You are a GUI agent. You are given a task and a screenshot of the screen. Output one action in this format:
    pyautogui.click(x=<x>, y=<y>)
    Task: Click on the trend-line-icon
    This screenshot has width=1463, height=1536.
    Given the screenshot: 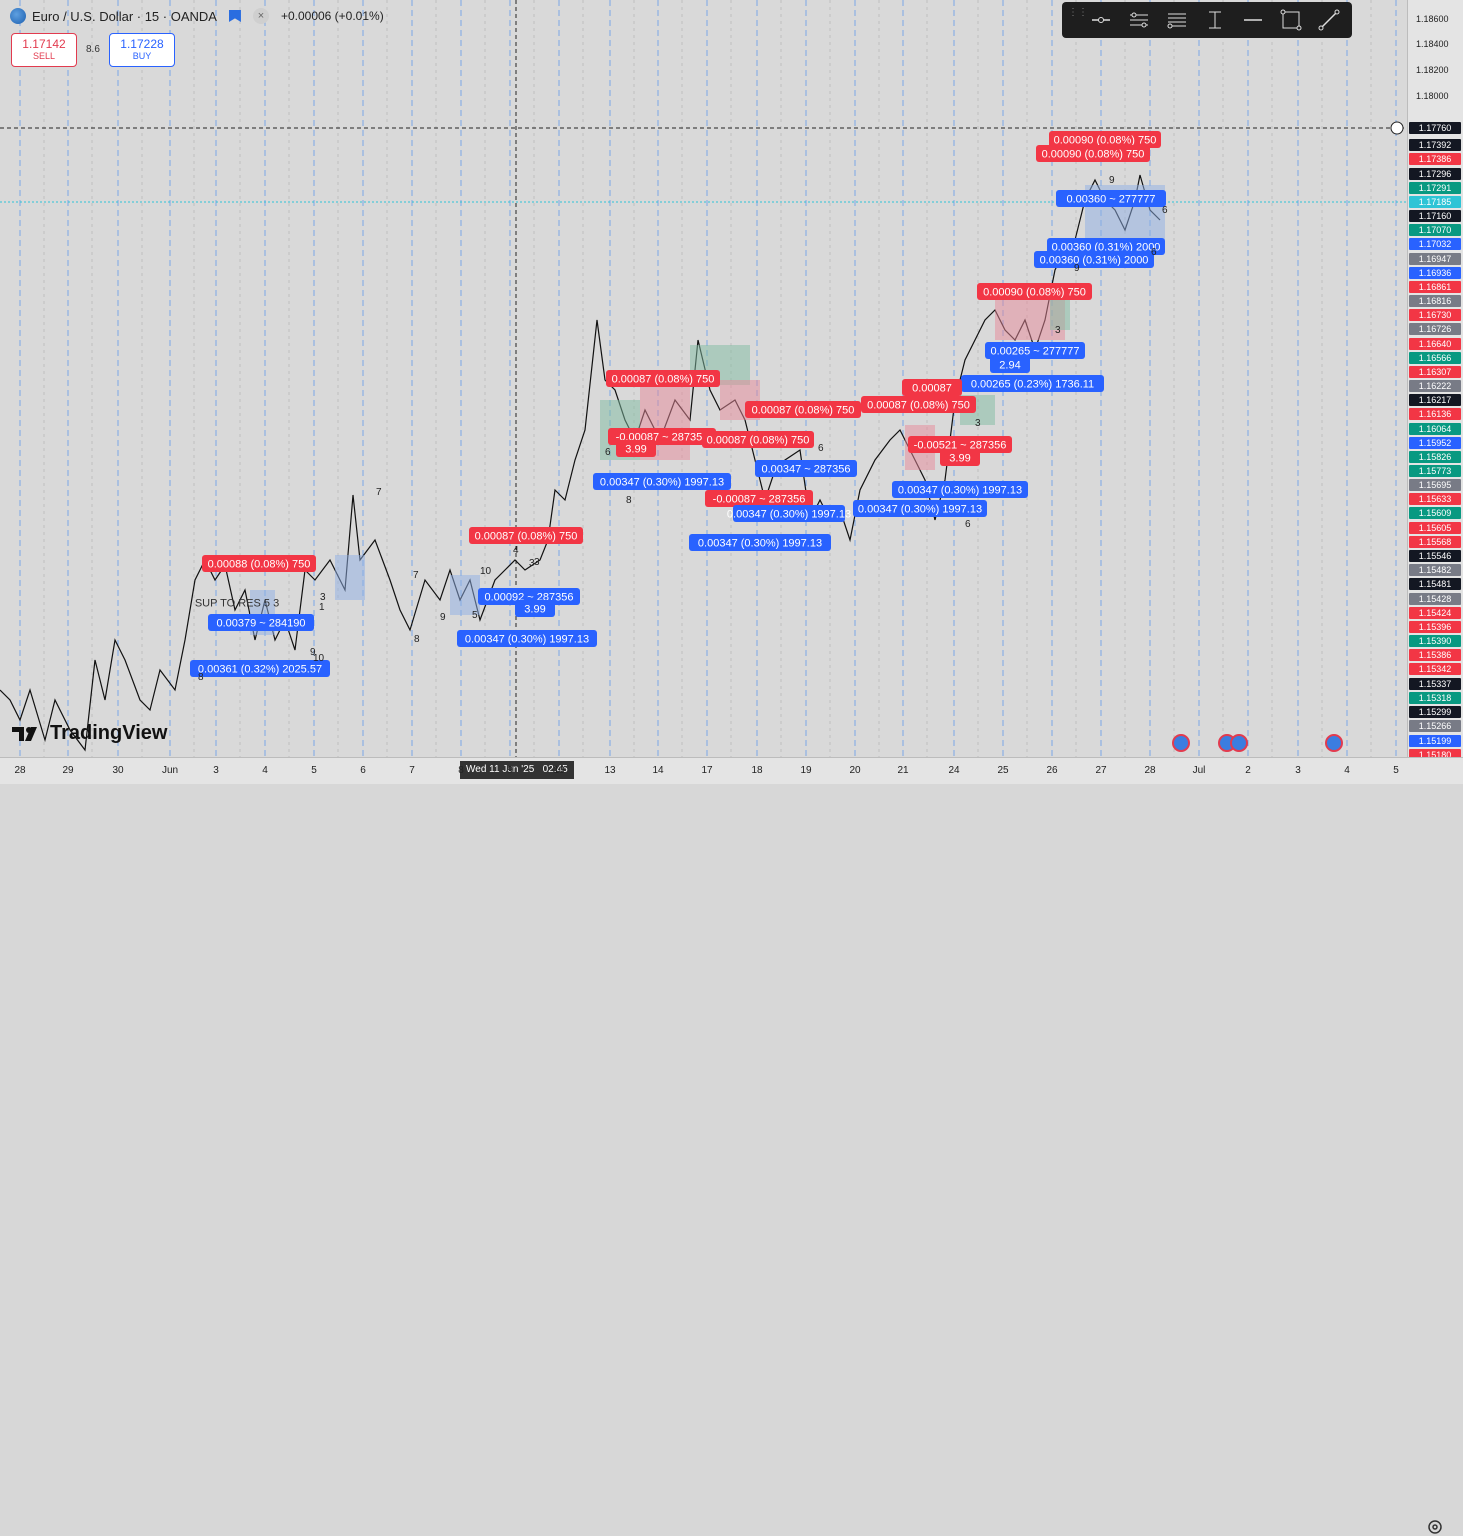 What is the action you would take?
    pyautogui.click(x=1329, y=20)
    